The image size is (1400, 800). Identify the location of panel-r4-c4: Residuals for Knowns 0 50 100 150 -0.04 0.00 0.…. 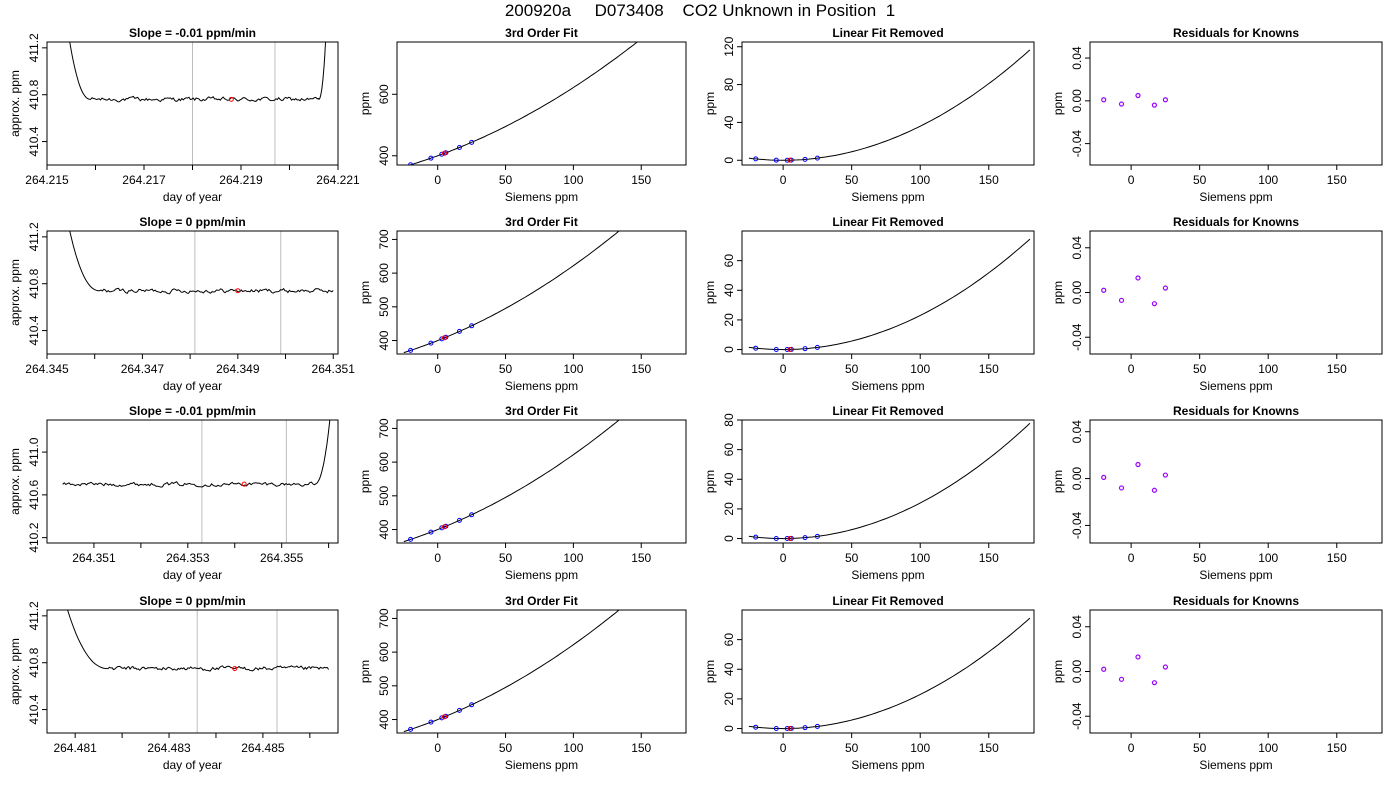
(1217, 683).